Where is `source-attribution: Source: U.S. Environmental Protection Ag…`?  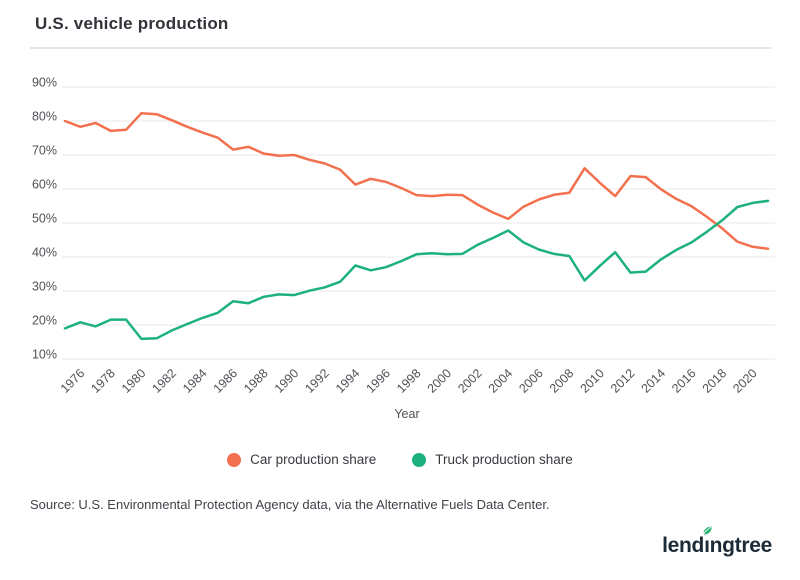
source-attribution: Source: U.S. Environmental Protection Ag… is located at coordinates (290, 504).